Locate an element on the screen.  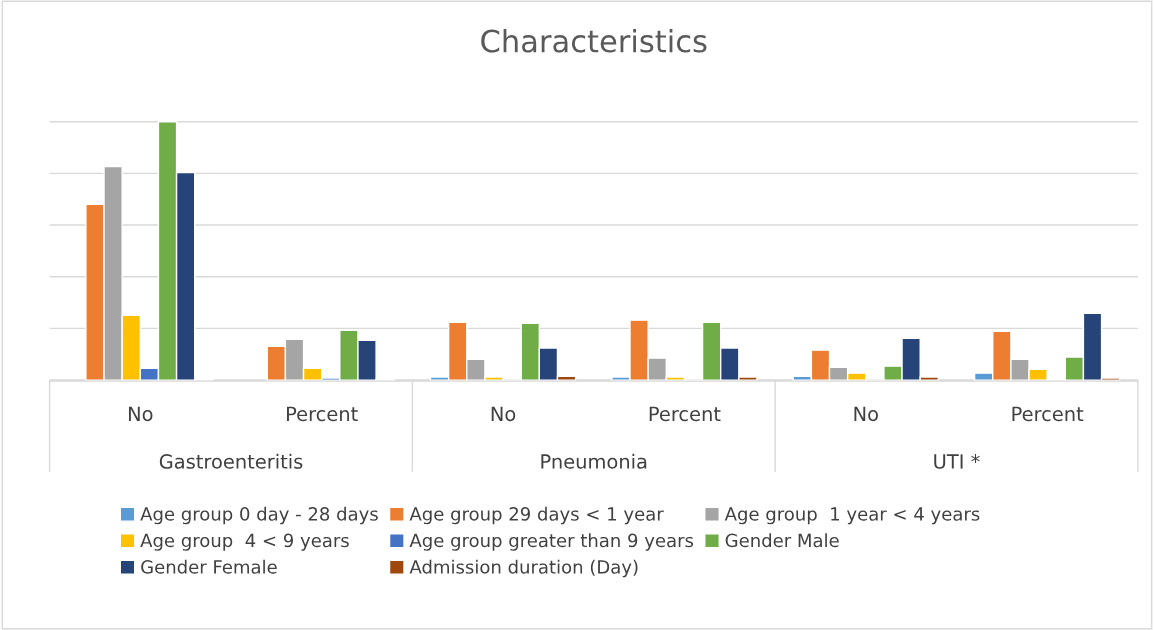
legend-label: Gender Male is located at coordinates (782, 540).